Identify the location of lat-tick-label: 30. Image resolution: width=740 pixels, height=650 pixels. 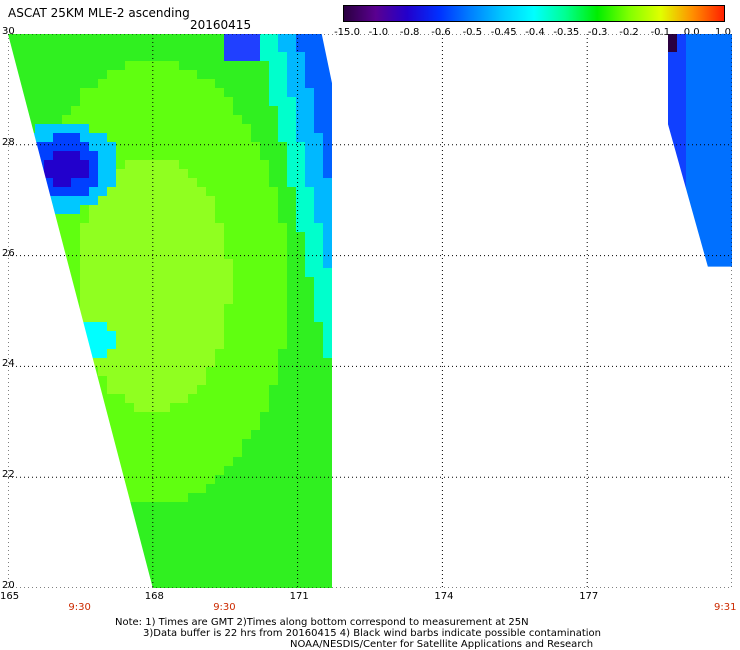
(8, 31).